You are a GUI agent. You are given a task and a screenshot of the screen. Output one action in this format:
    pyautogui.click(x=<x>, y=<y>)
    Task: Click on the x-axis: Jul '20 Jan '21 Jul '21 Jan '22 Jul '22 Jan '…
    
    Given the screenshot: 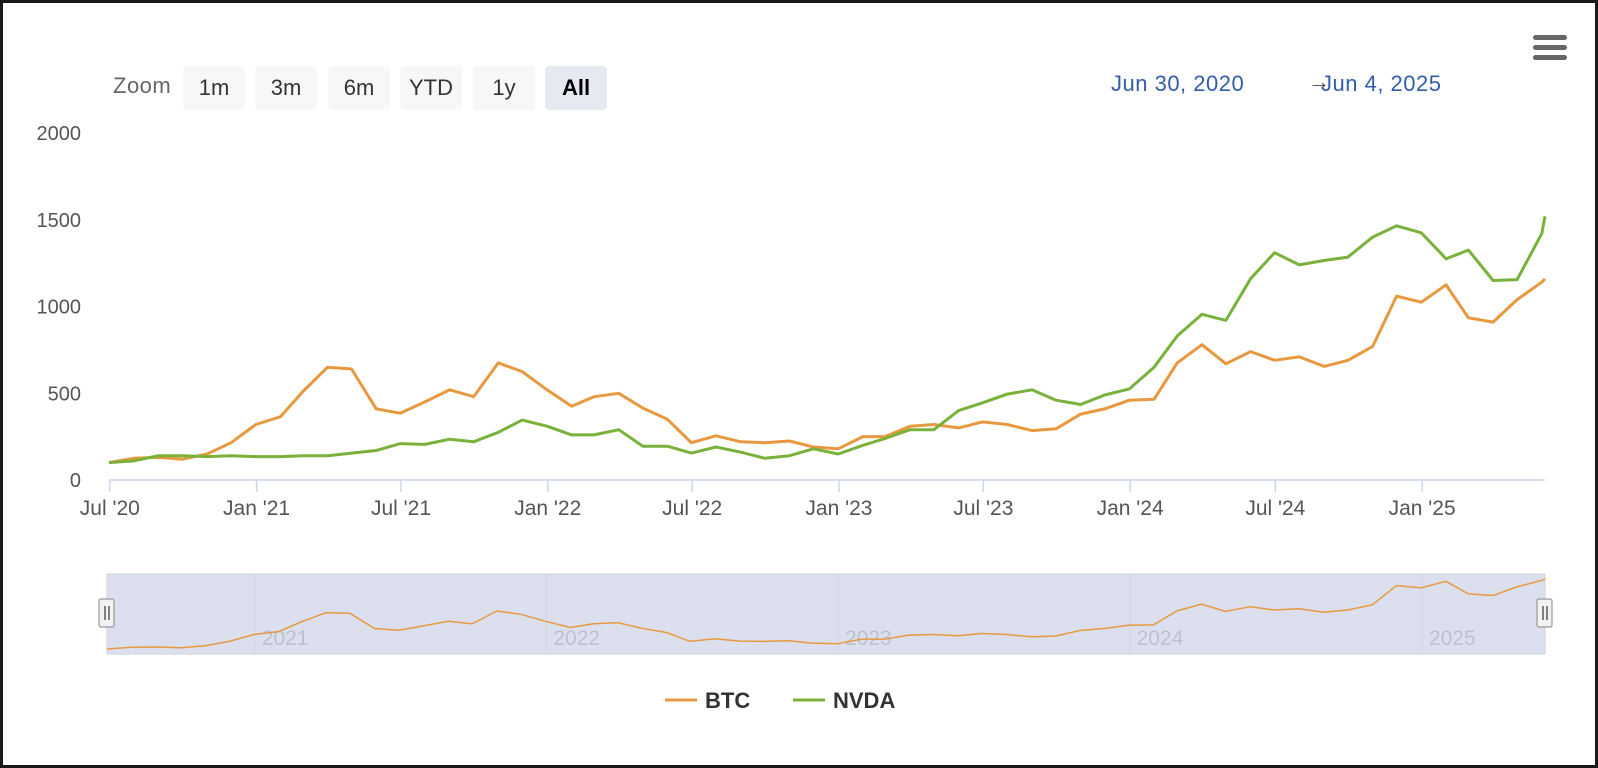 What is the action you would take?
    pyautogui.click(x=768, y=500)
    